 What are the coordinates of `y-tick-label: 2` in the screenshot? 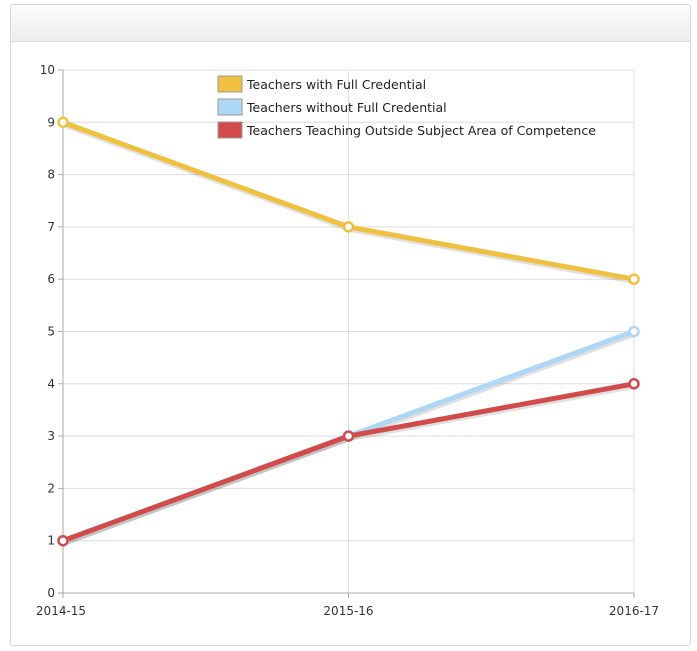 It's located at (51, 488).